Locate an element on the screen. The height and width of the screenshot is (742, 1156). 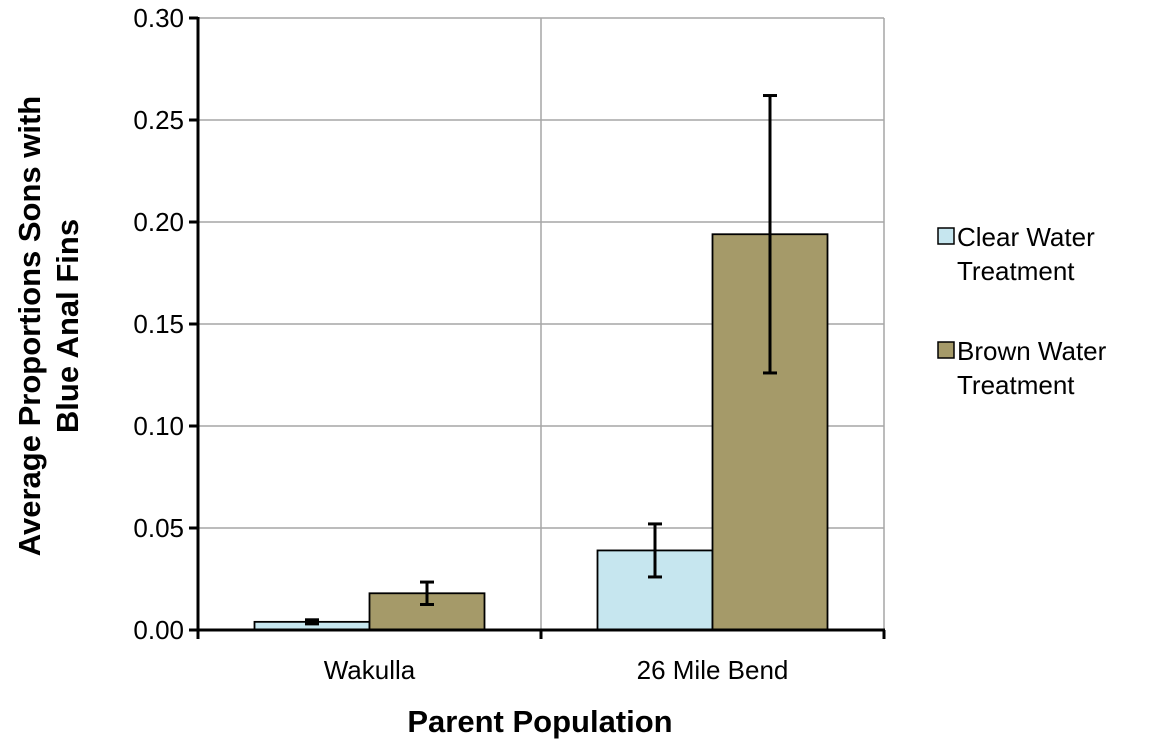
x-tick-label: Wakulla is located at coordinates (370, 670).